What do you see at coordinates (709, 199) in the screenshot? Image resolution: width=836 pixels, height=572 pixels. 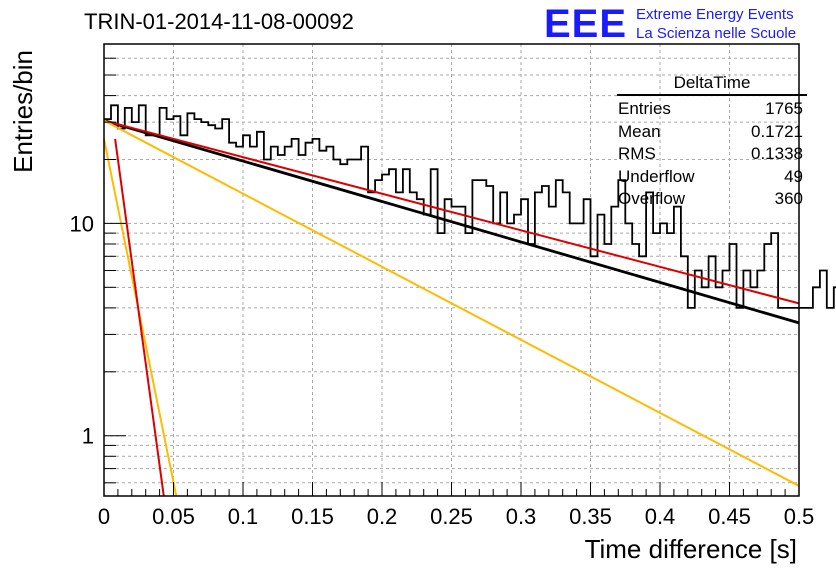 I see `stats-row-overflow: Overflow 360` at bounding box center [709, 199].